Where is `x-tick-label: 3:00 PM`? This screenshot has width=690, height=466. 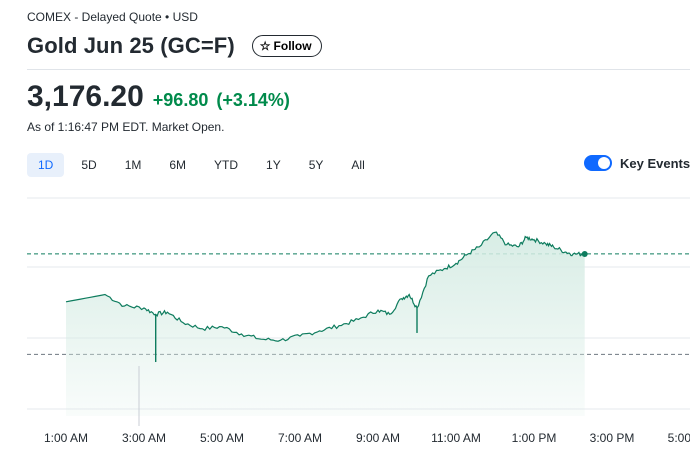 x-tick-label: 3:00 PM is located at coordinates (612, 438).